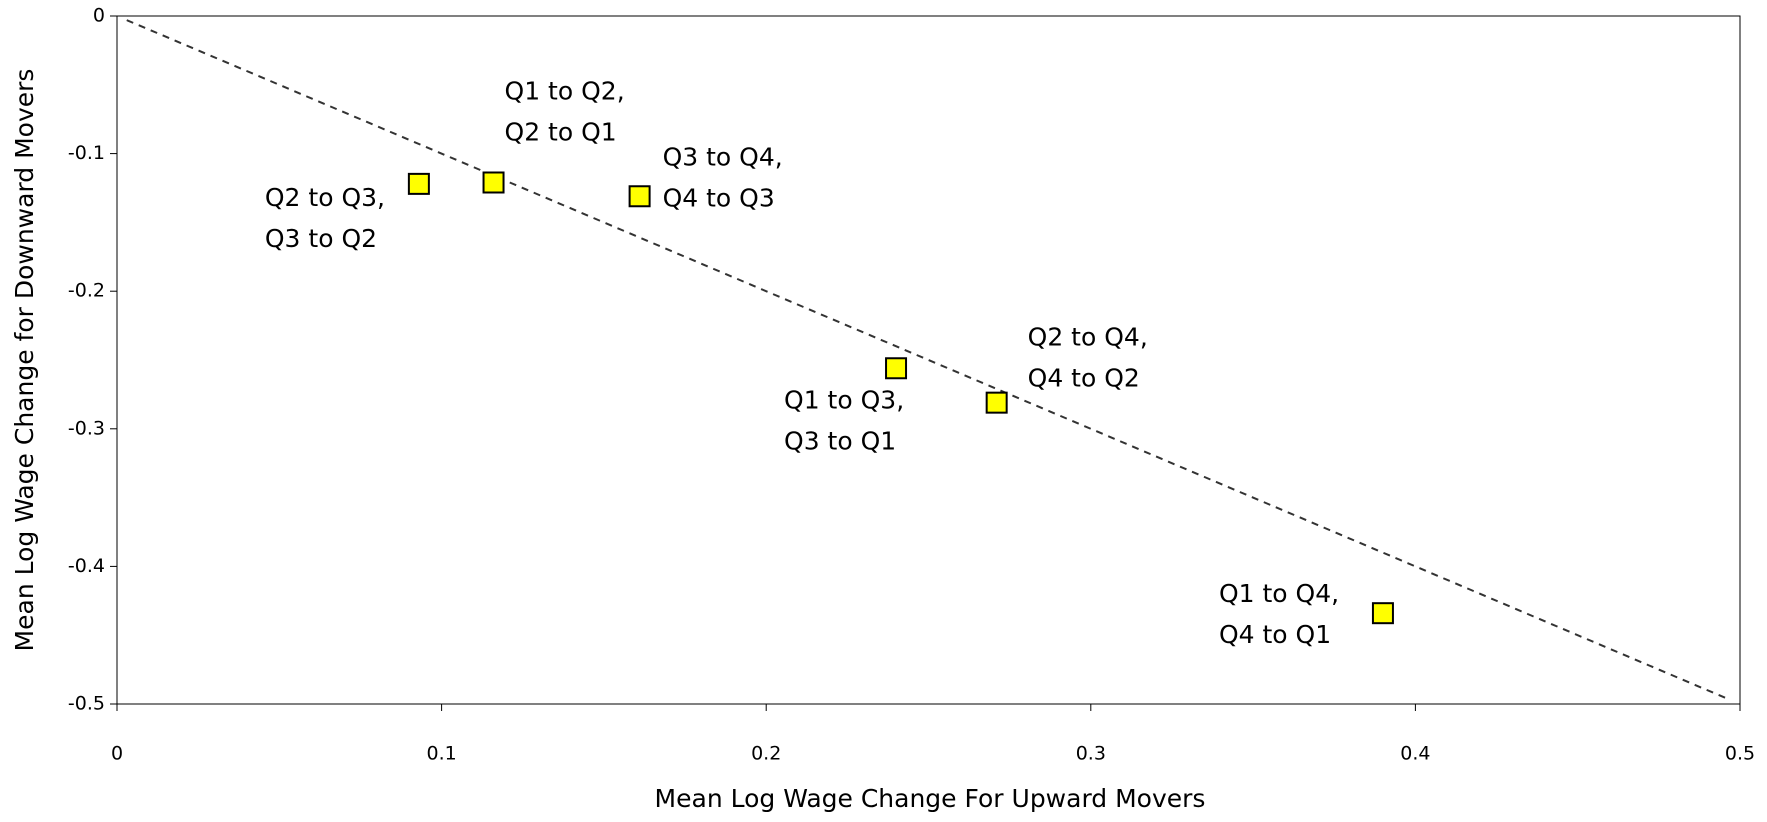  Describe the element at coordinates (441, 754) in the screenshot. I see `x-tick-label: 0.1` at that location.